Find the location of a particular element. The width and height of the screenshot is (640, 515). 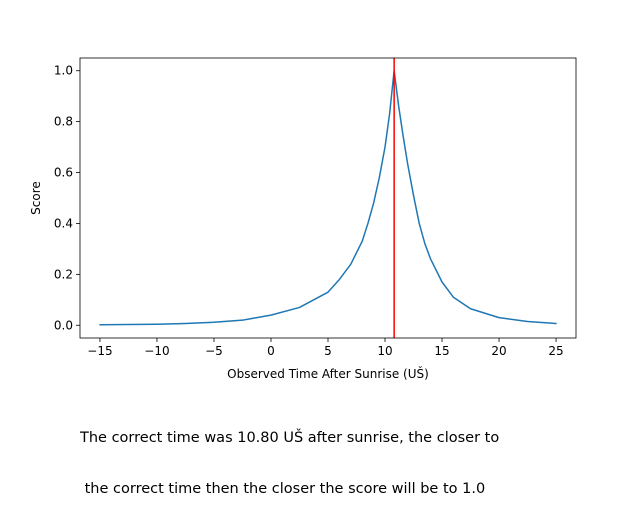

y-tick-label: 0.4 is located at coordinates (63, 223).